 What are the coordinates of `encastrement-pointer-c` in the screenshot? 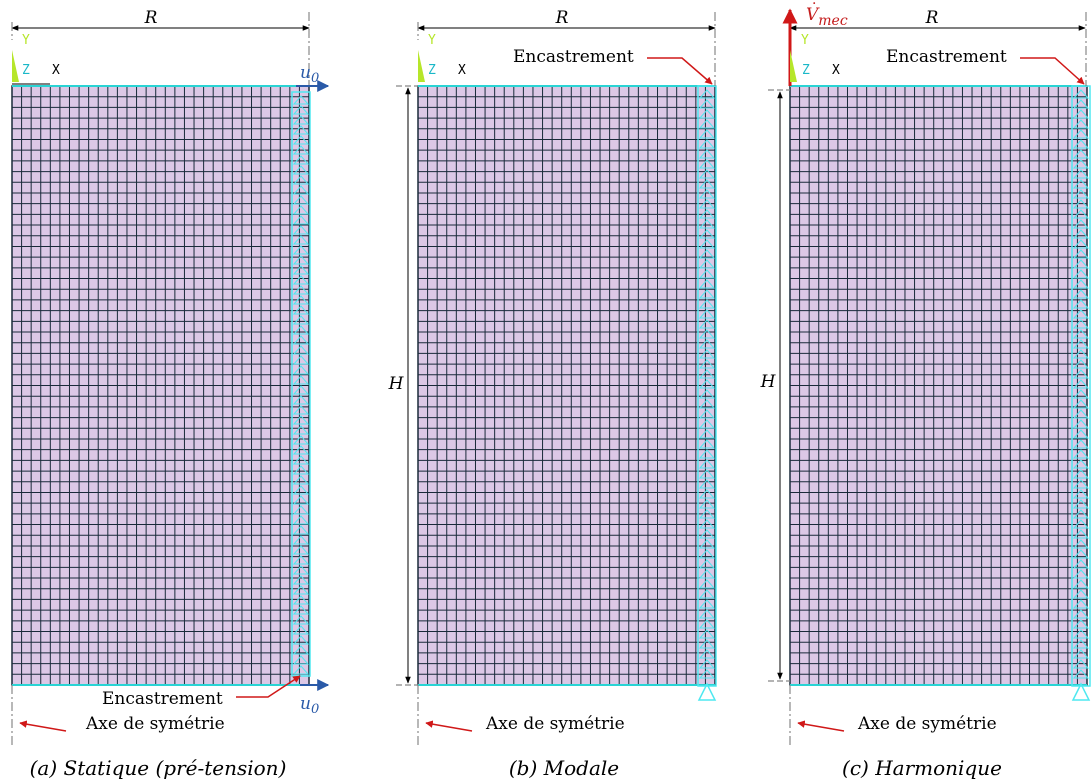 It's located at (1052, 71).